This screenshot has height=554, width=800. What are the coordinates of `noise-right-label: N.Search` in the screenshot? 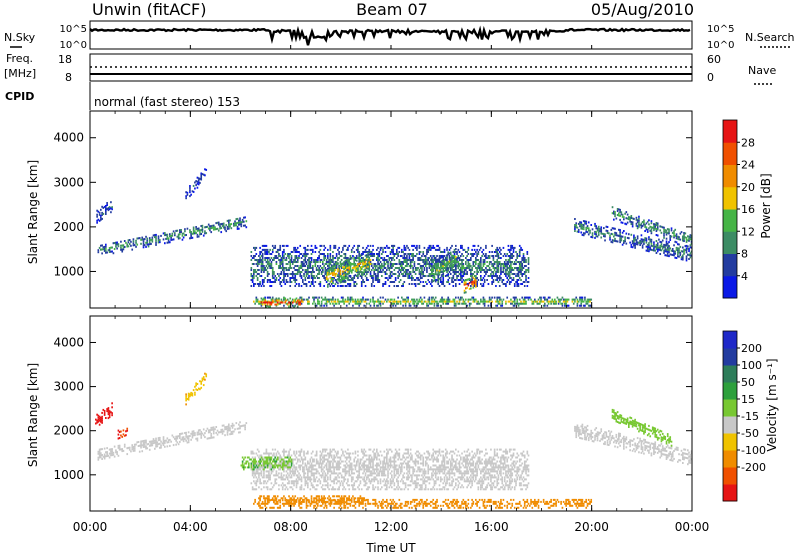 It's located at (770, 37).